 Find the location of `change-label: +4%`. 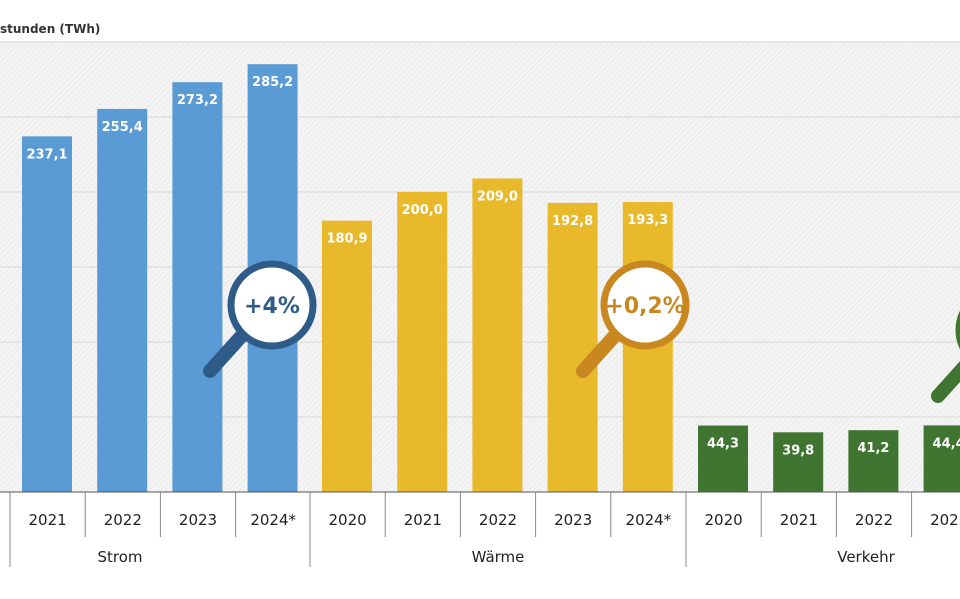

change-label: +4% is located at coordinates (272, 306).